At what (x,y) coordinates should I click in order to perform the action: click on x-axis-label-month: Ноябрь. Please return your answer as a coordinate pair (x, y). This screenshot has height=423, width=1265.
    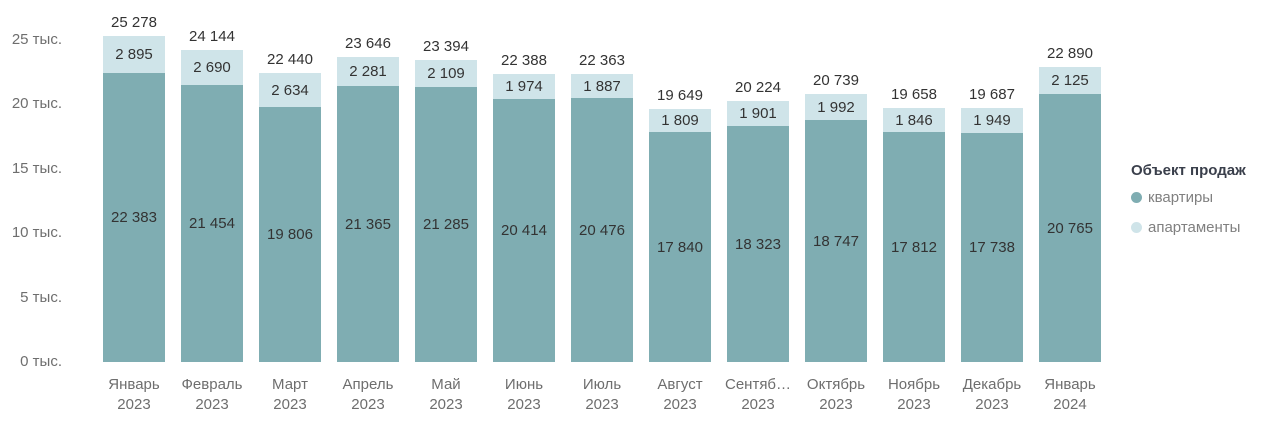
    Looking at the image, I should click on (914, 384).